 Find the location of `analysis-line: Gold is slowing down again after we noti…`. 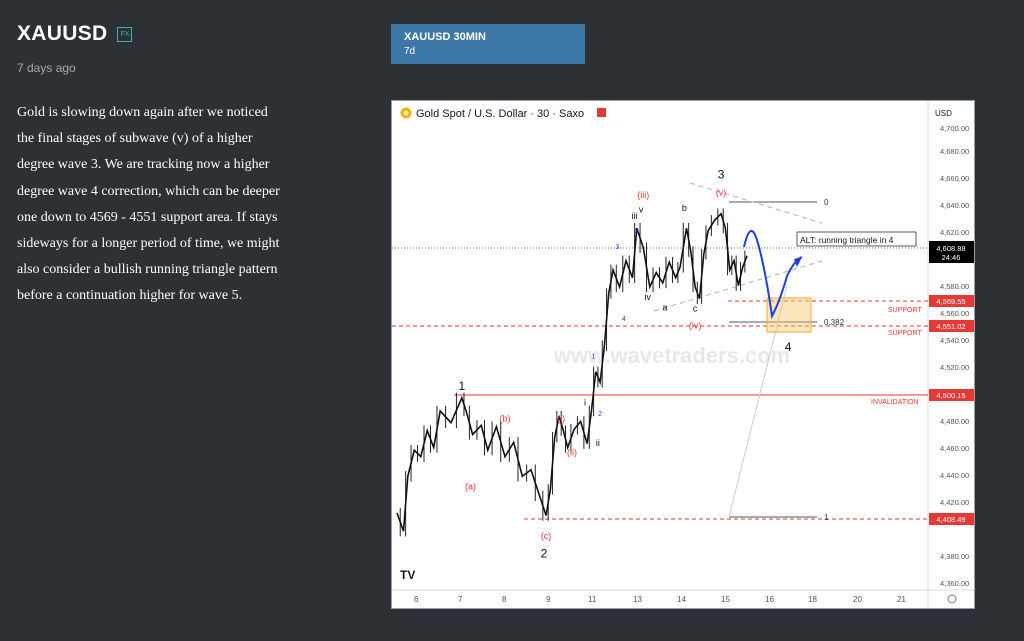

analysis-line: Gold is slowing down again after we noti… is located at coordinates (142, 112).